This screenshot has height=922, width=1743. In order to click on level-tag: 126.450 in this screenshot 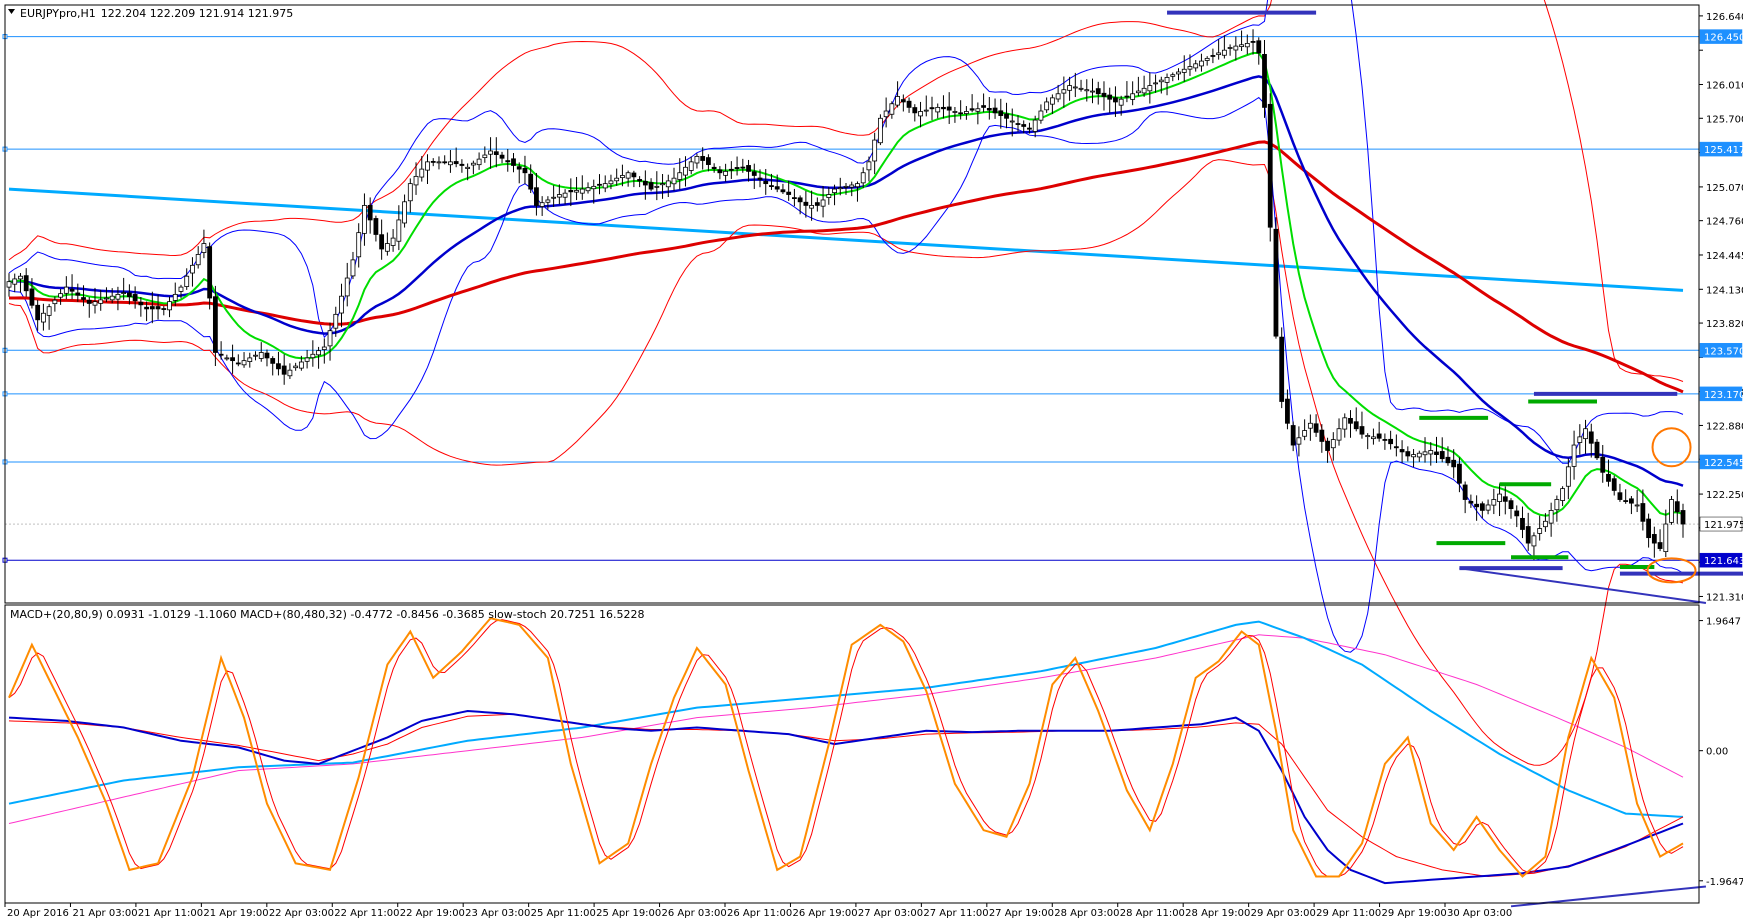, I will do `click(1721, 36)`.